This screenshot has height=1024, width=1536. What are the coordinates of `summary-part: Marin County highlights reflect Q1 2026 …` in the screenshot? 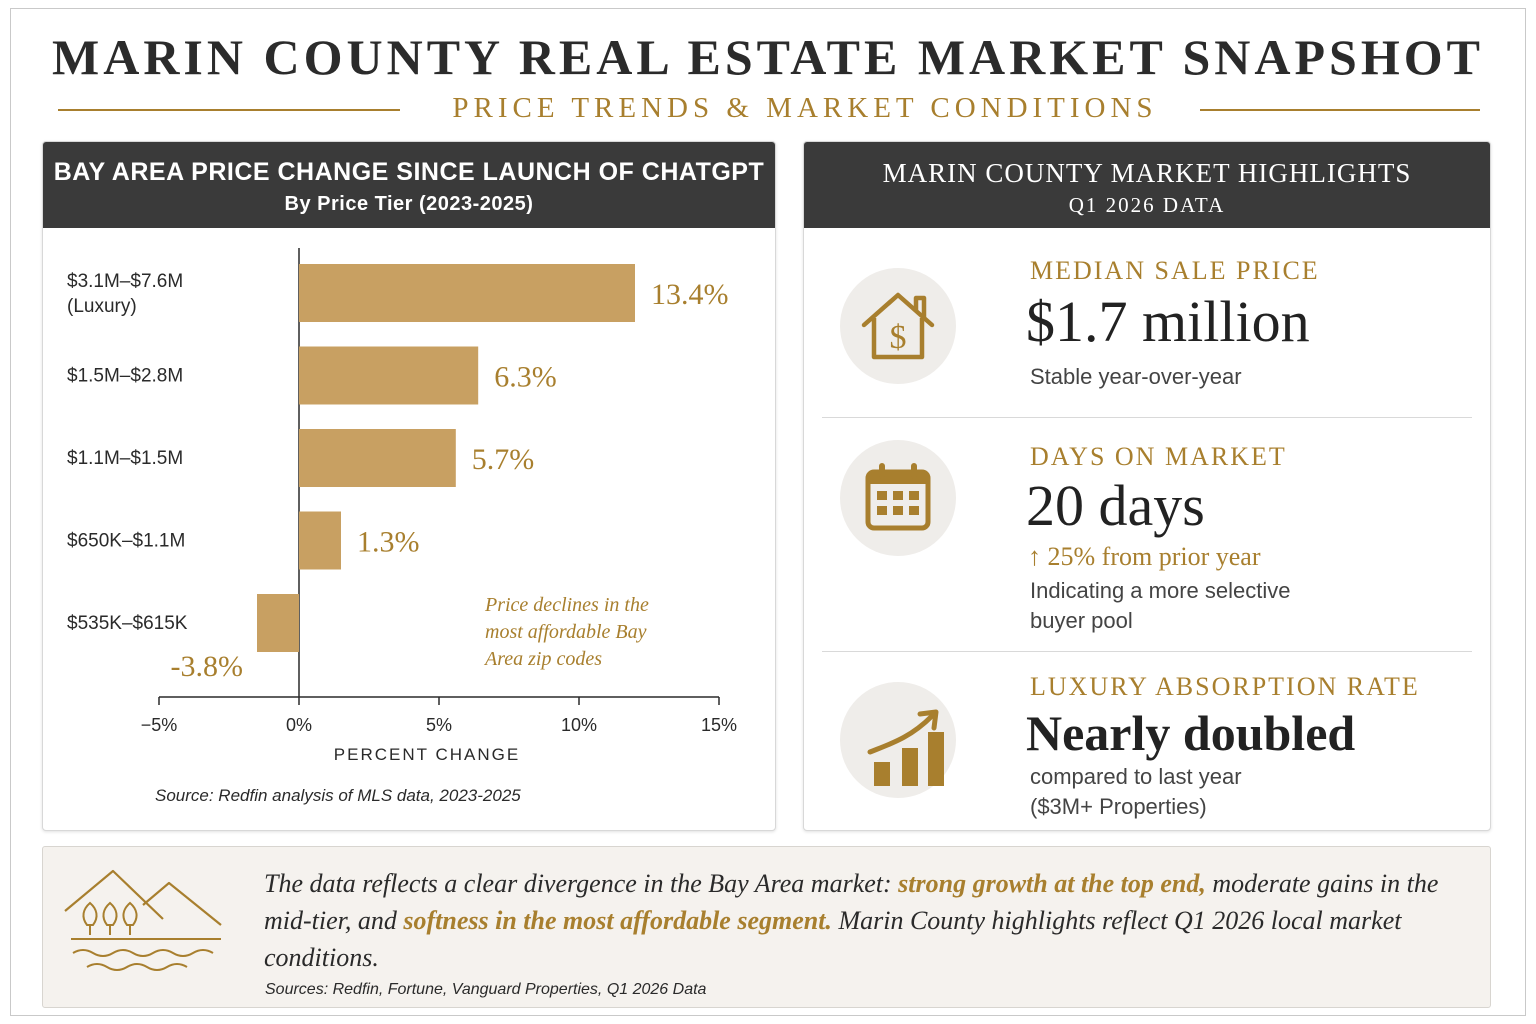 It's located at (833, 939).